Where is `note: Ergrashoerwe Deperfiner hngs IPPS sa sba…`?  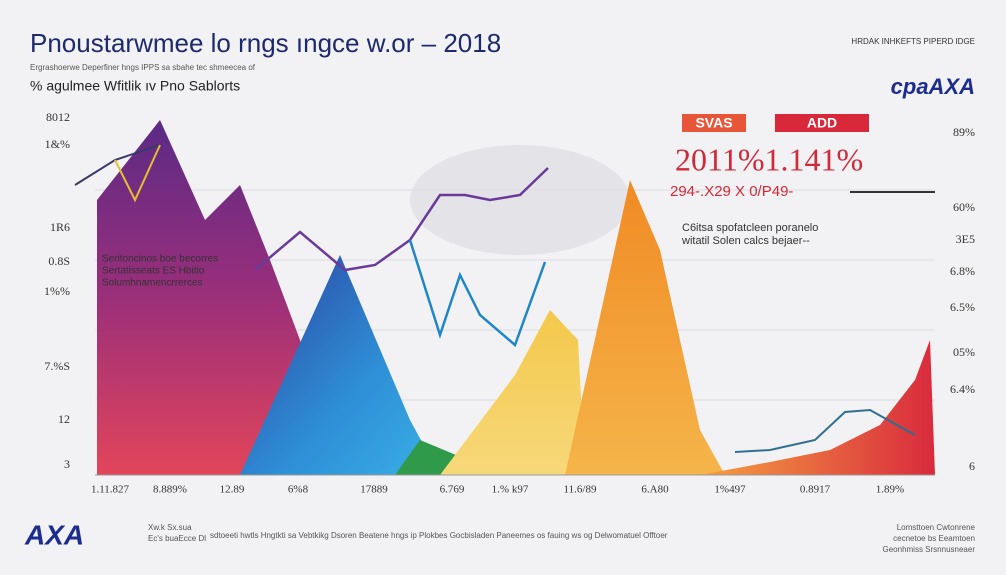 note: Ergrashoerwe Deperfiner hngs IPPS sa sba… is located at coordinates (143, 67).